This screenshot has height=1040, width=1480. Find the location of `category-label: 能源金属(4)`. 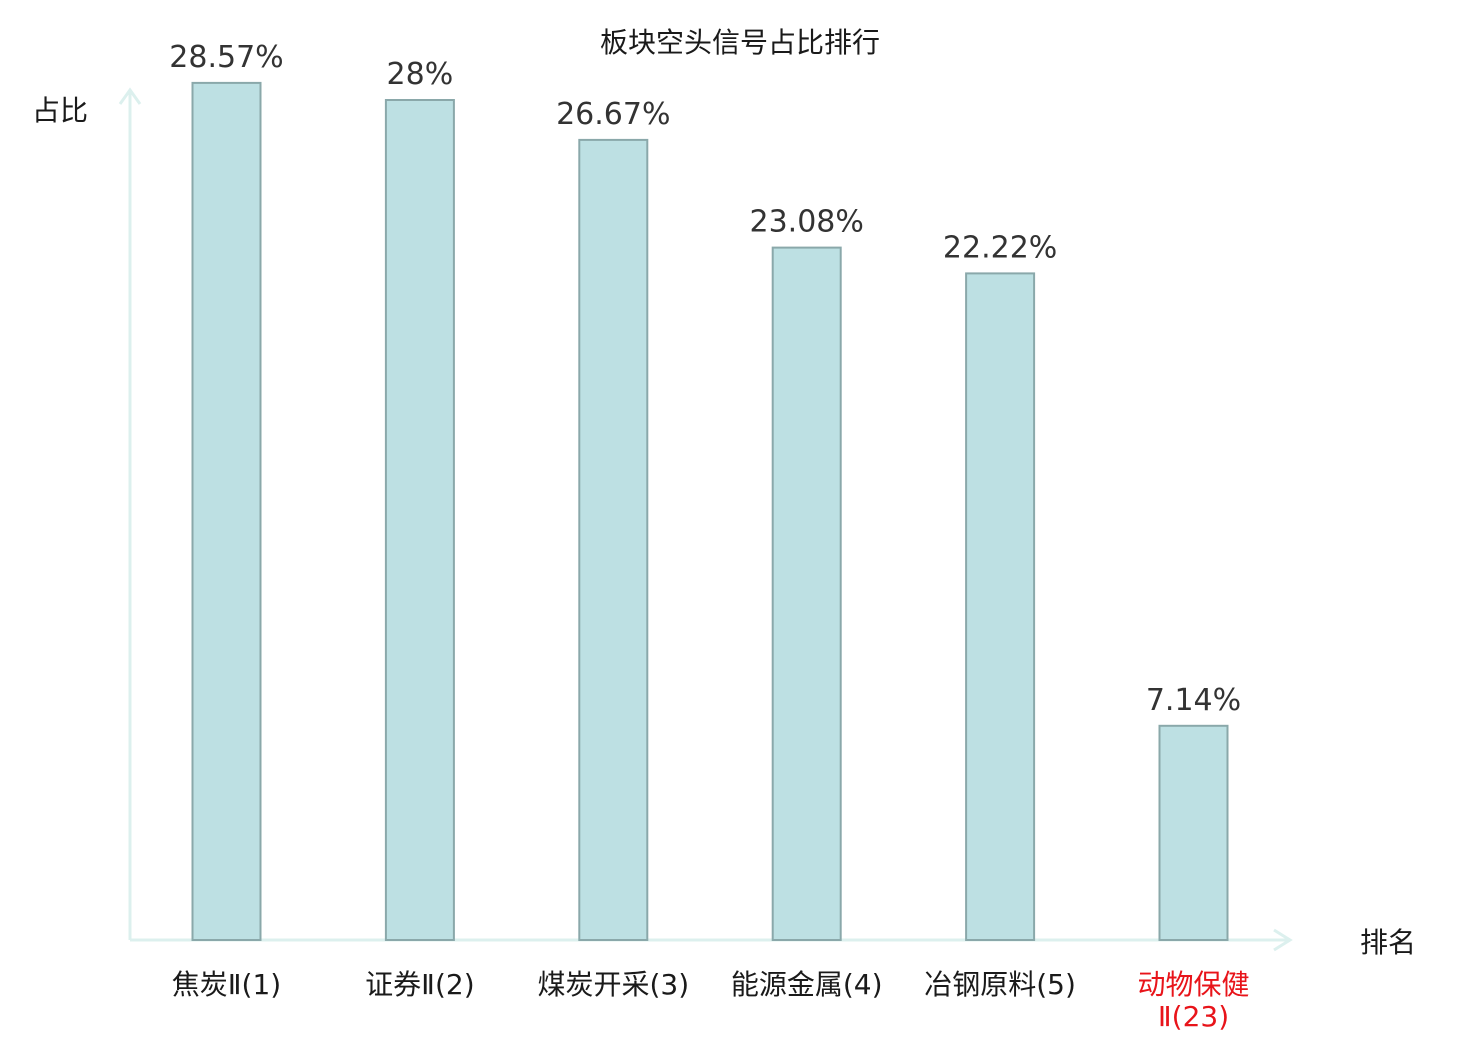

category-label: 能源金属(4) is located at coordinates (807, 984).